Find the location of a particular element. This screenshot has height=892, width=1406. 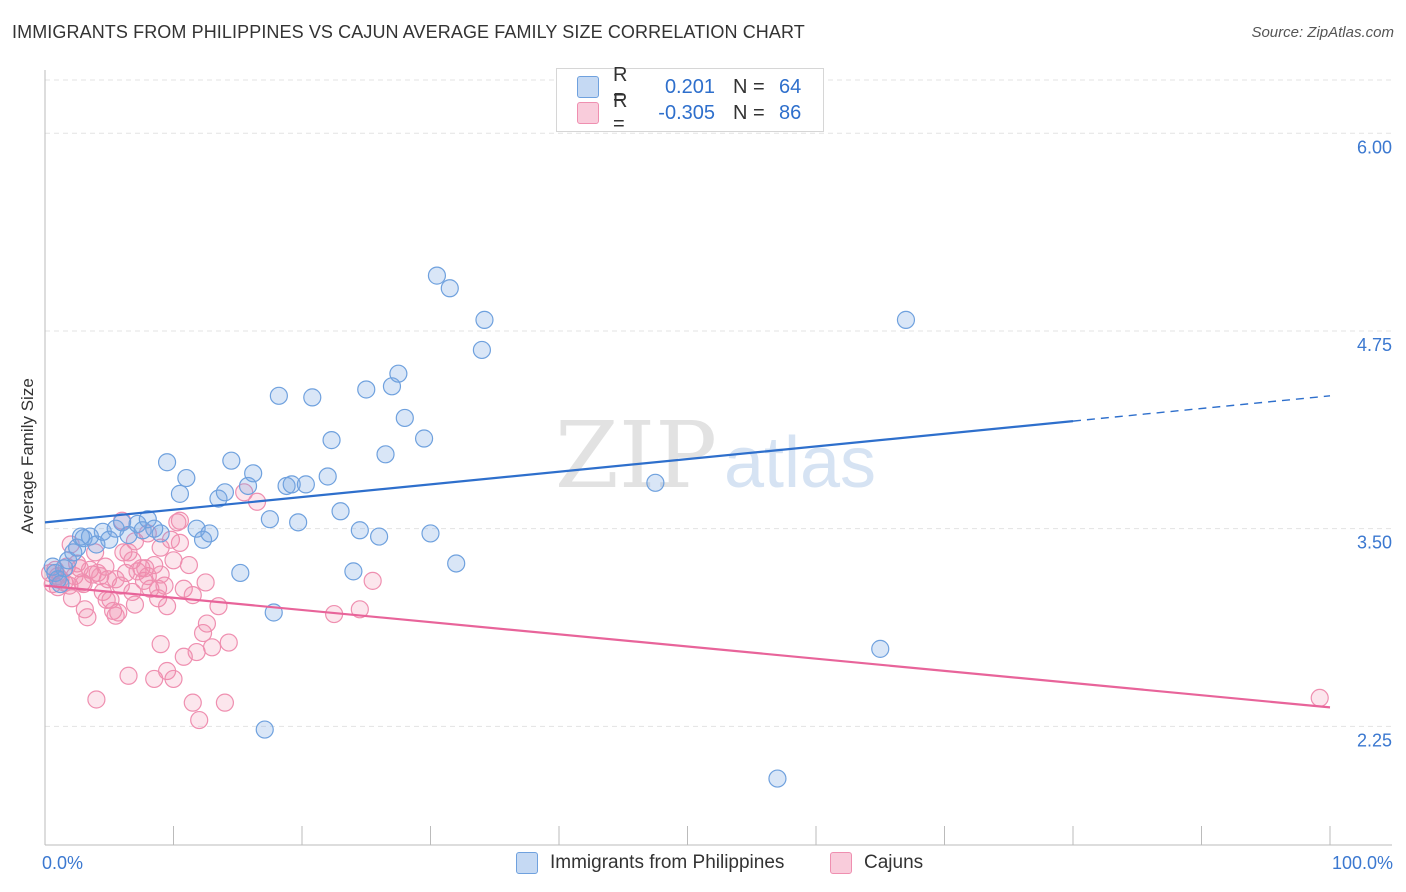

watermark: ZIP atlas is located at coordinates (715, 455).